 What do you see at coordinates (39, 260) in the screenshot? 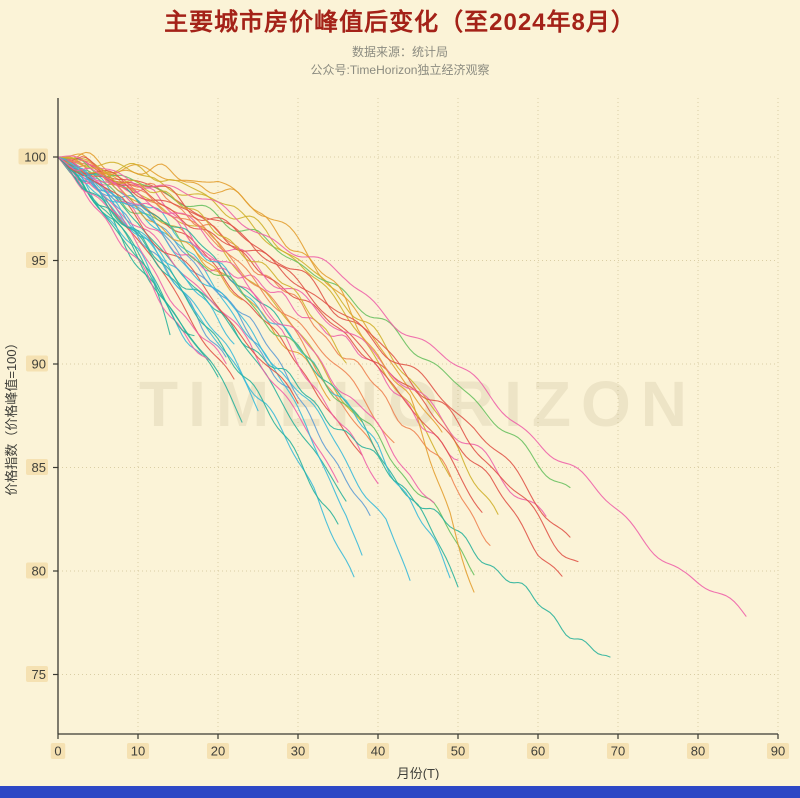
I see `svg-text: 95` at bounding box center [39, 260].